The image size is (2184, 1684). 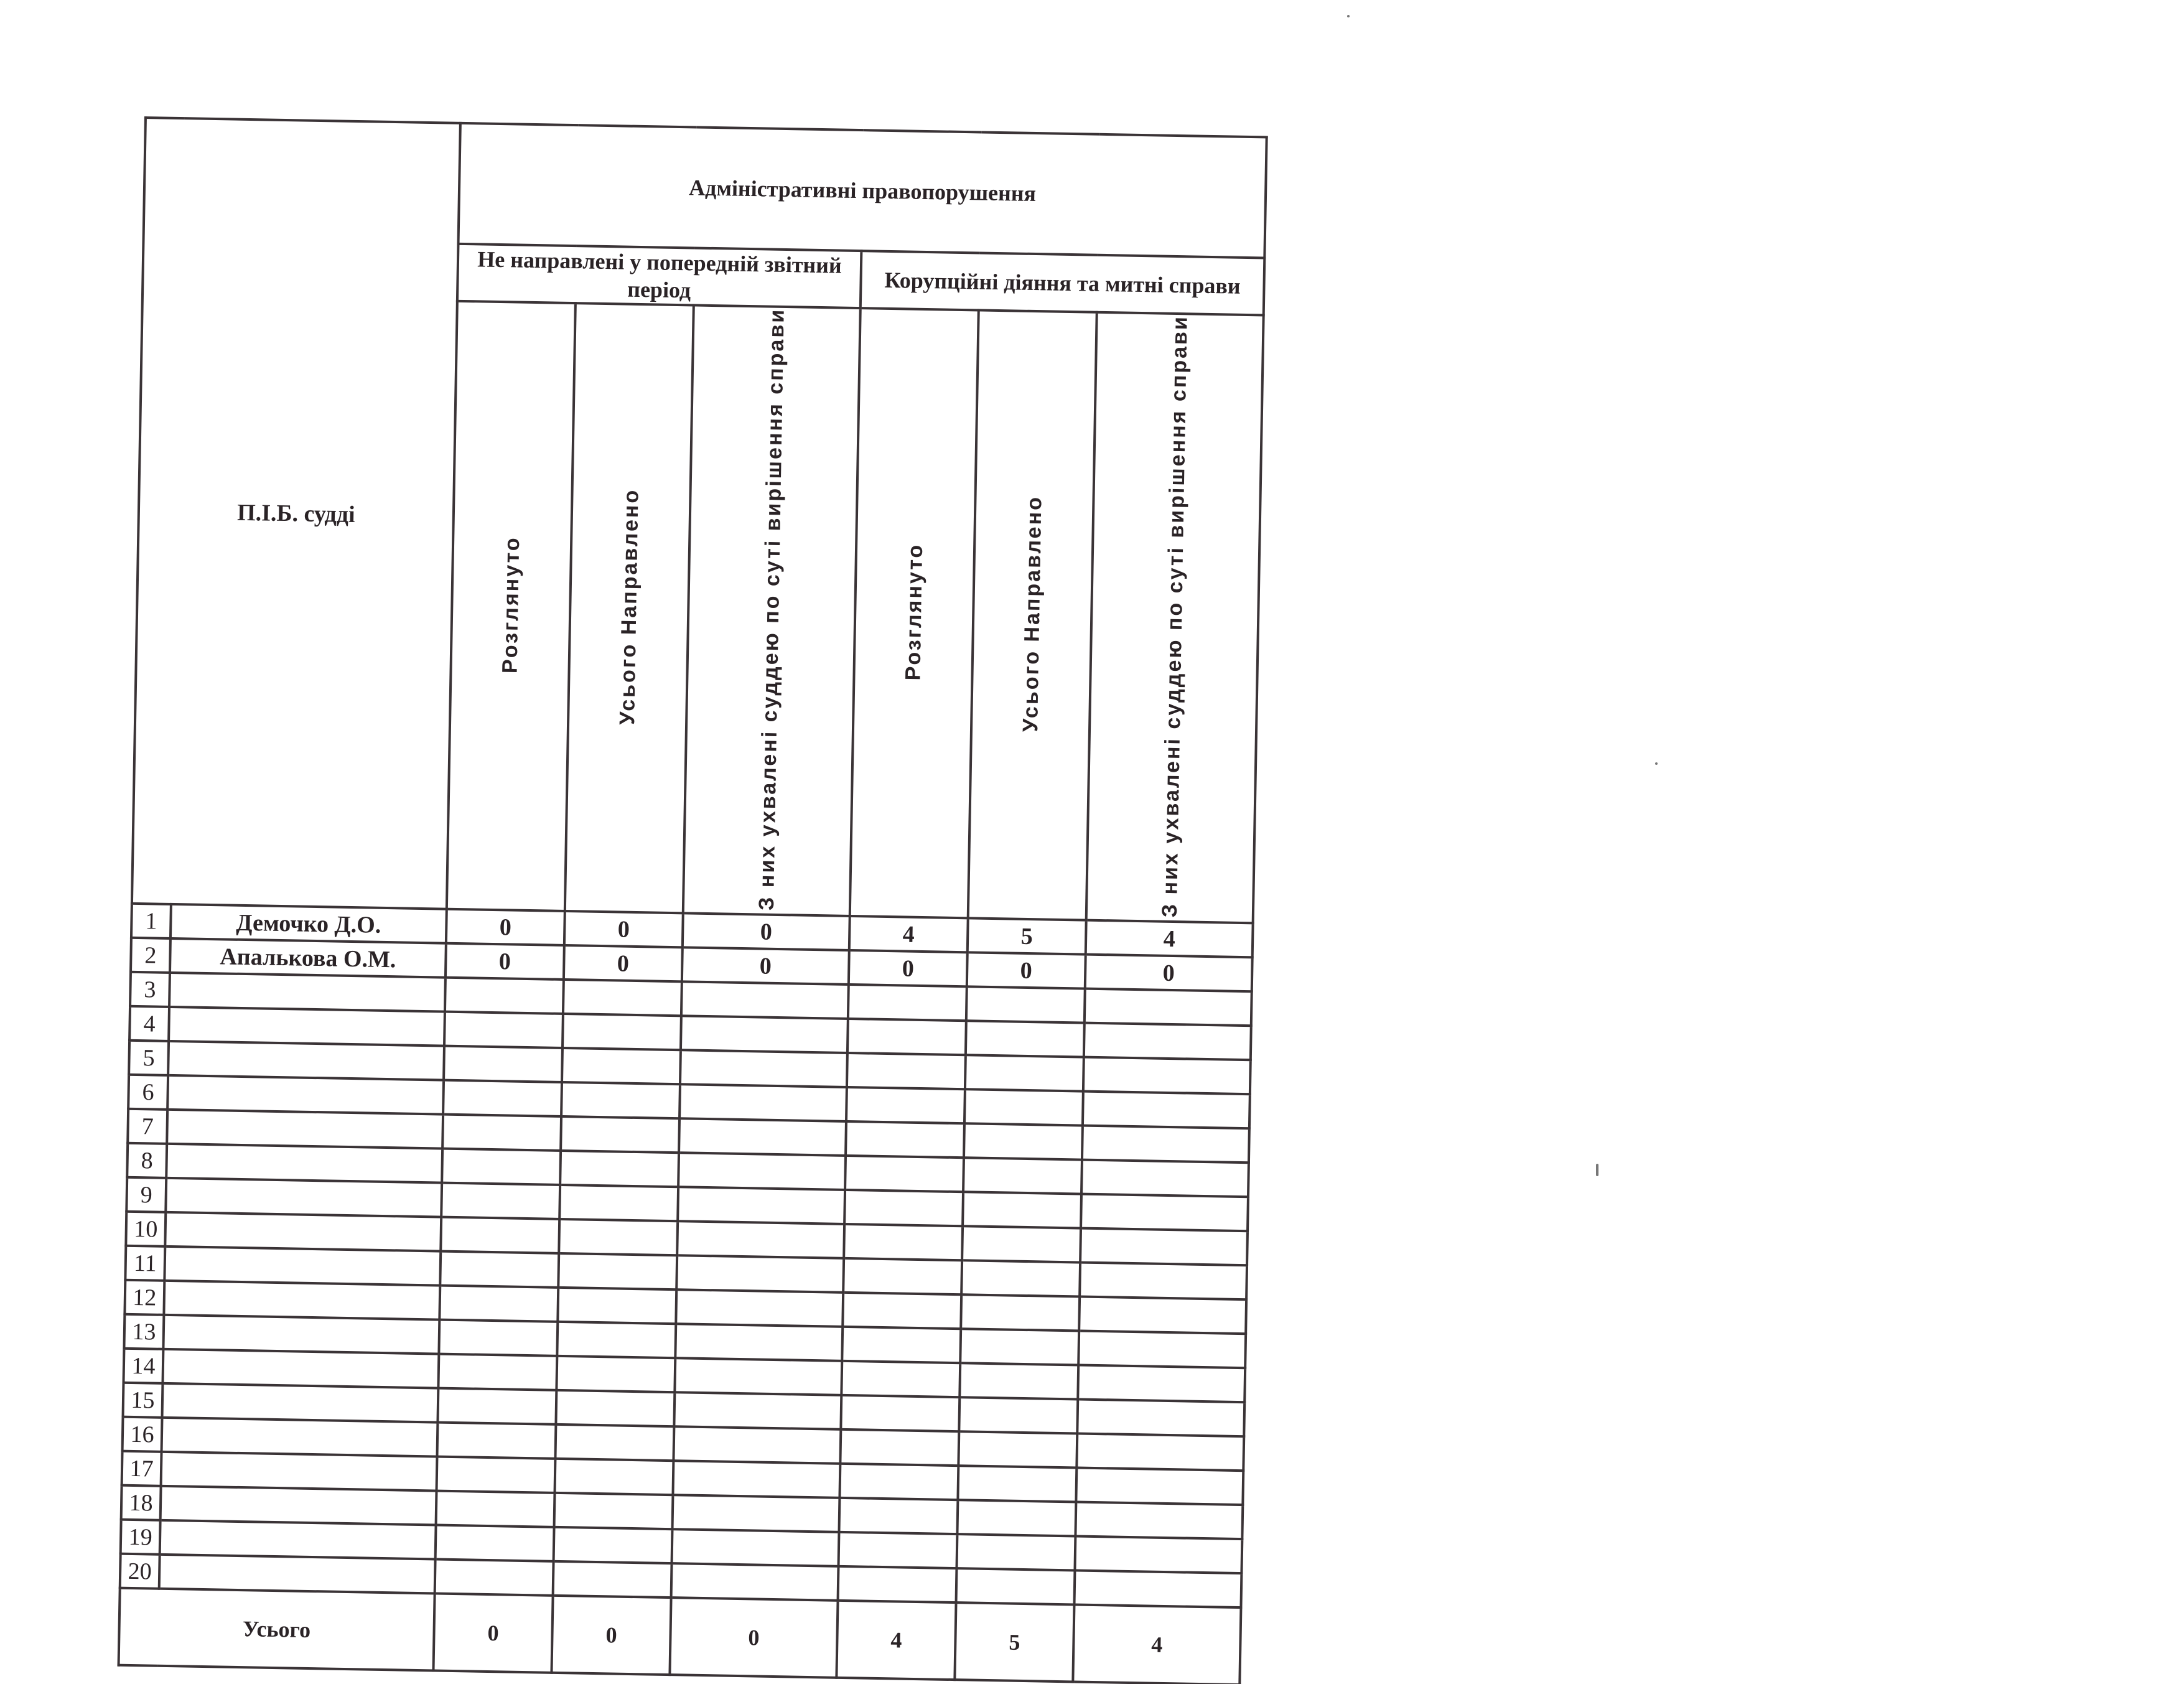 What do you see at coordinates (151, 921) in the screenshot?
I see `row-number: 1` at bounding box center [151, 921].